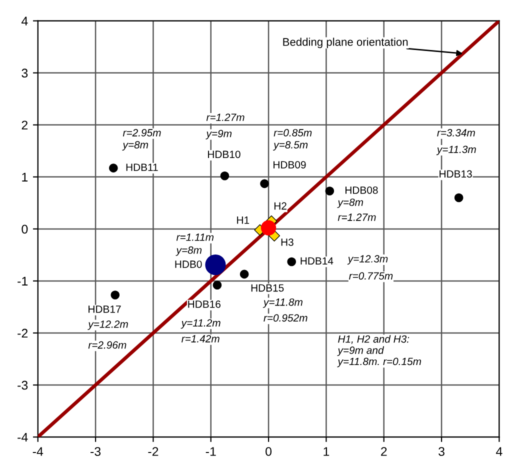 This screenshot has height=474, width=512. I want to click on annotation: r=1.42m, so click(201, 338).